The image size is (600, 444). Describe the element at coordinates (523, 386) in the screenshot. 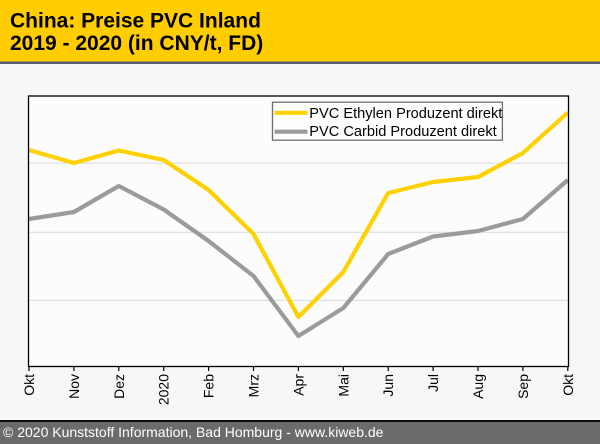

I see `svg-text: Sep` at that location.